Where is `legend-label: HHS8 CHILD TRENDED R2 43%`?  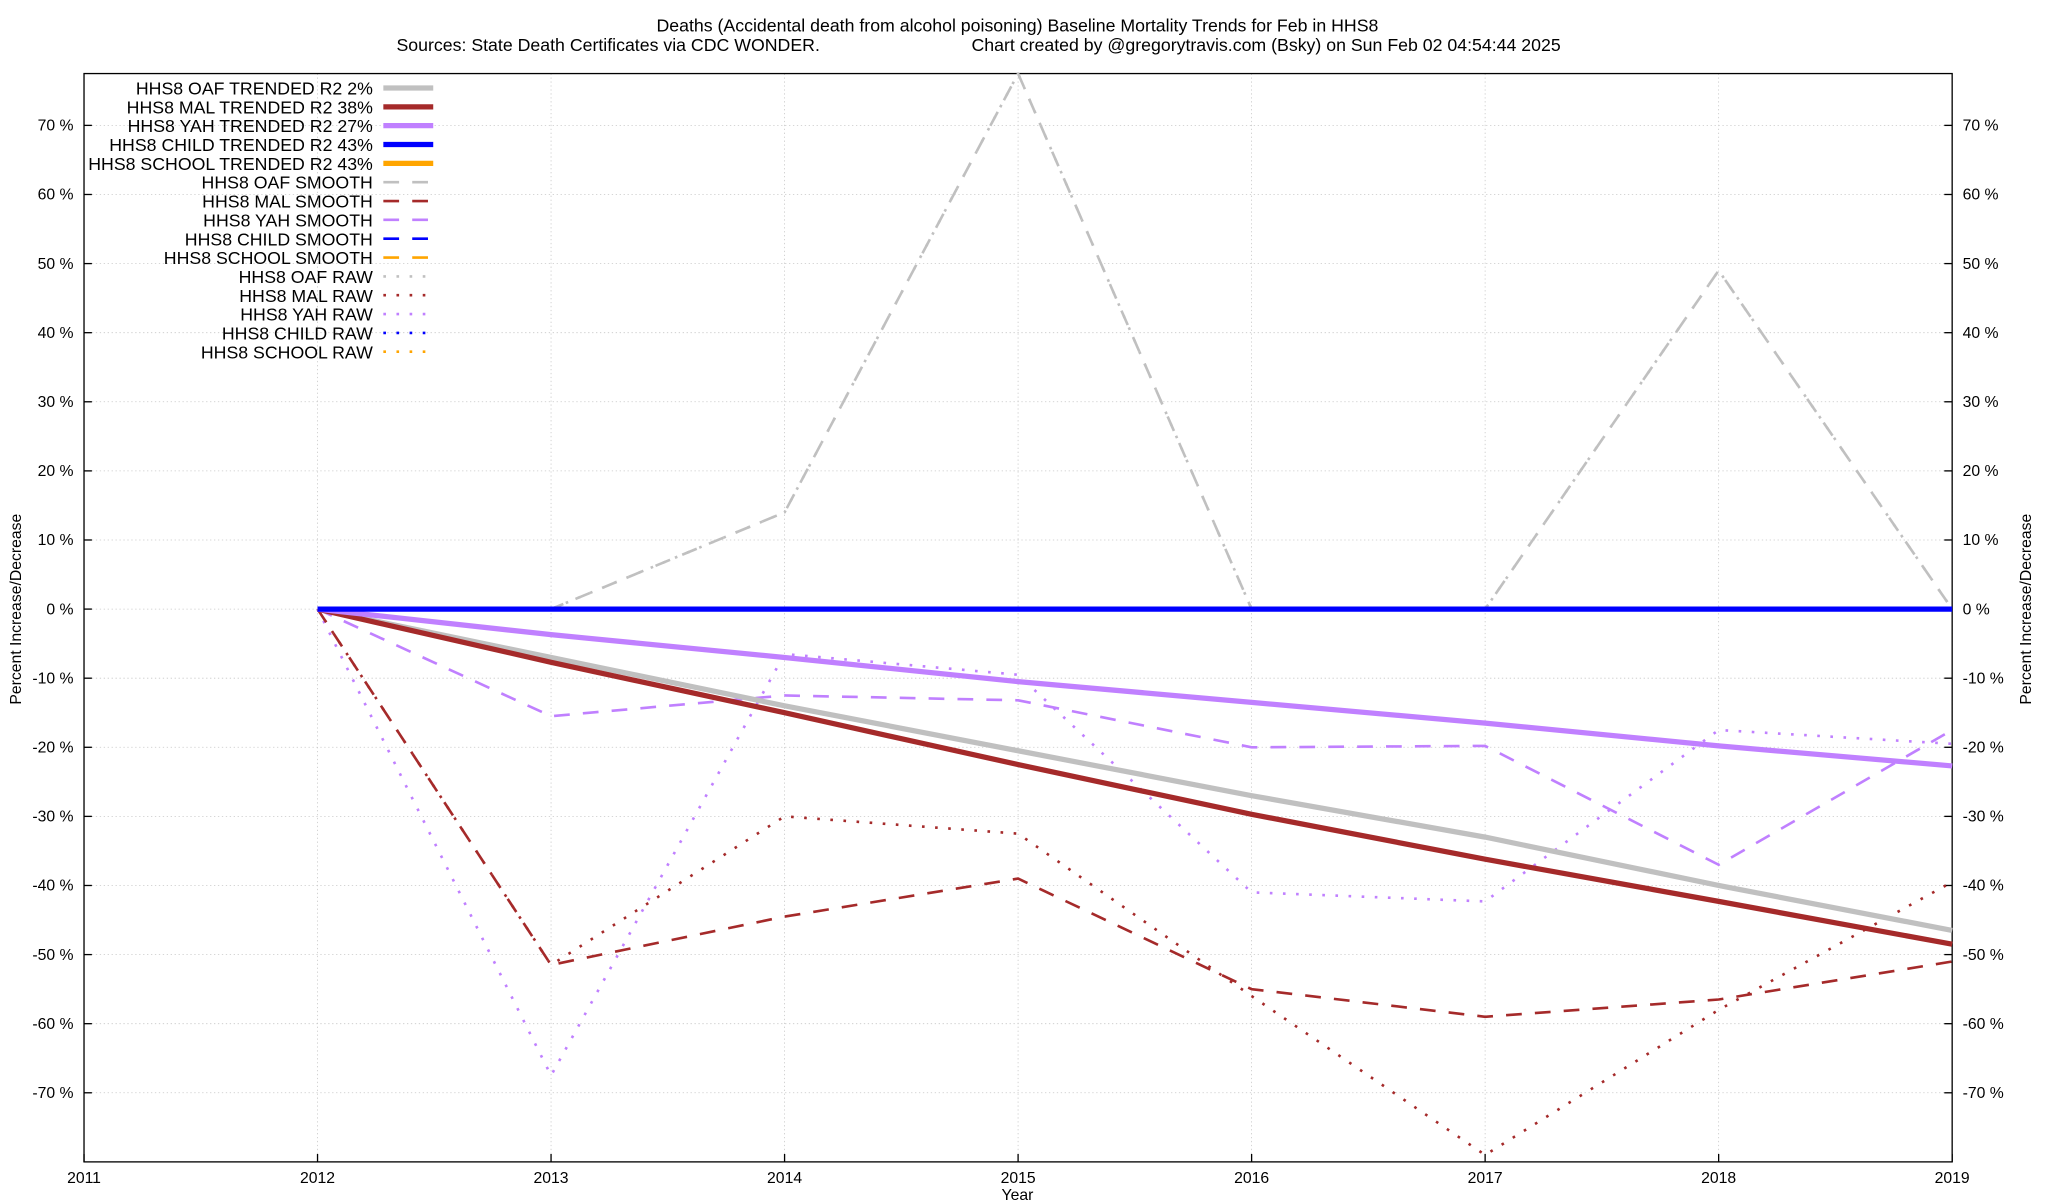 legend-label: HHS8 CHILD TRENDED R2 43% is located at coordinates (241, 145).